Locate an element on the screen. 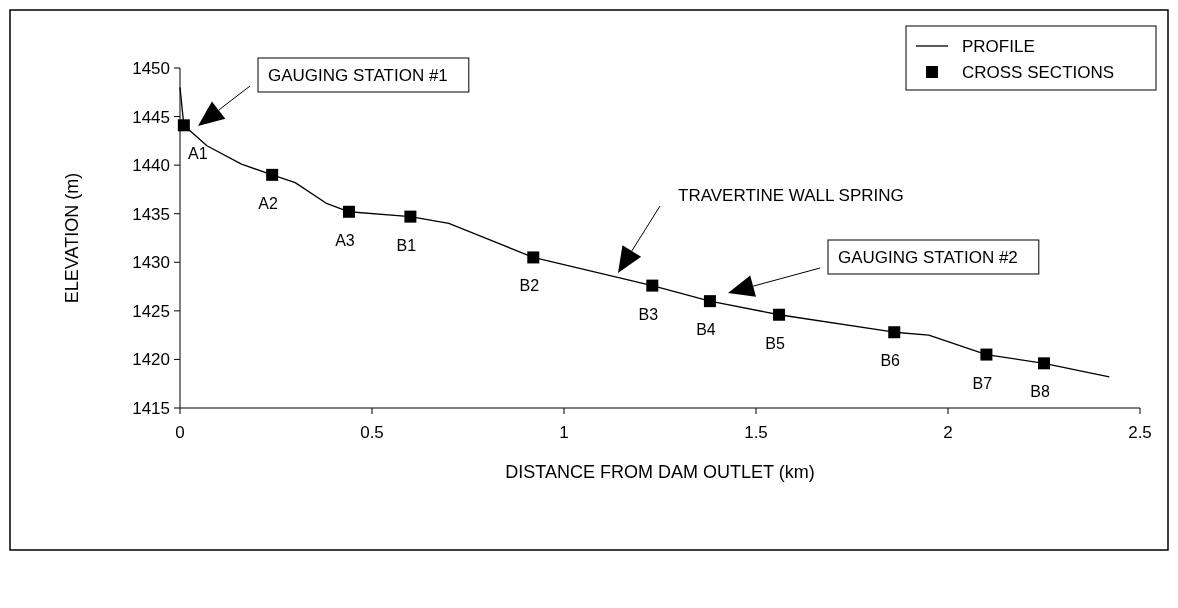 The width and height of the screenshot is (1178, 608). data-label: B8 is located at coordinates (1040, 392).